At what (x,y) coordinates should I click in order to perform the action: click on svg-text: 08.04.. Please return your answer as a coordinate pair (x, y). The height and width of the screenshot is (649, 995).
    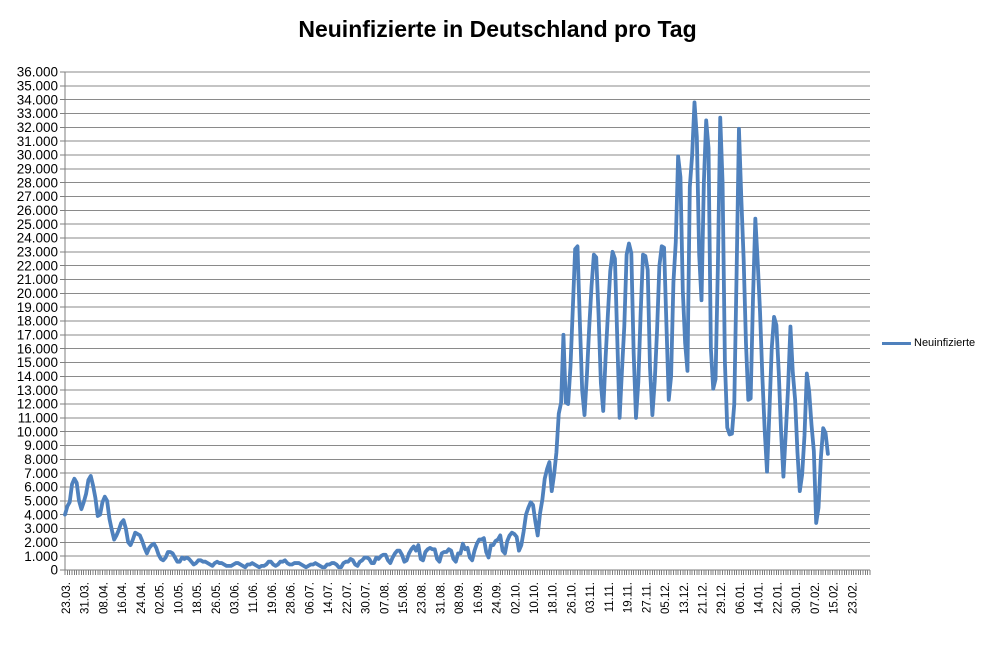
    Looking at the image, I should click on (104, 598).